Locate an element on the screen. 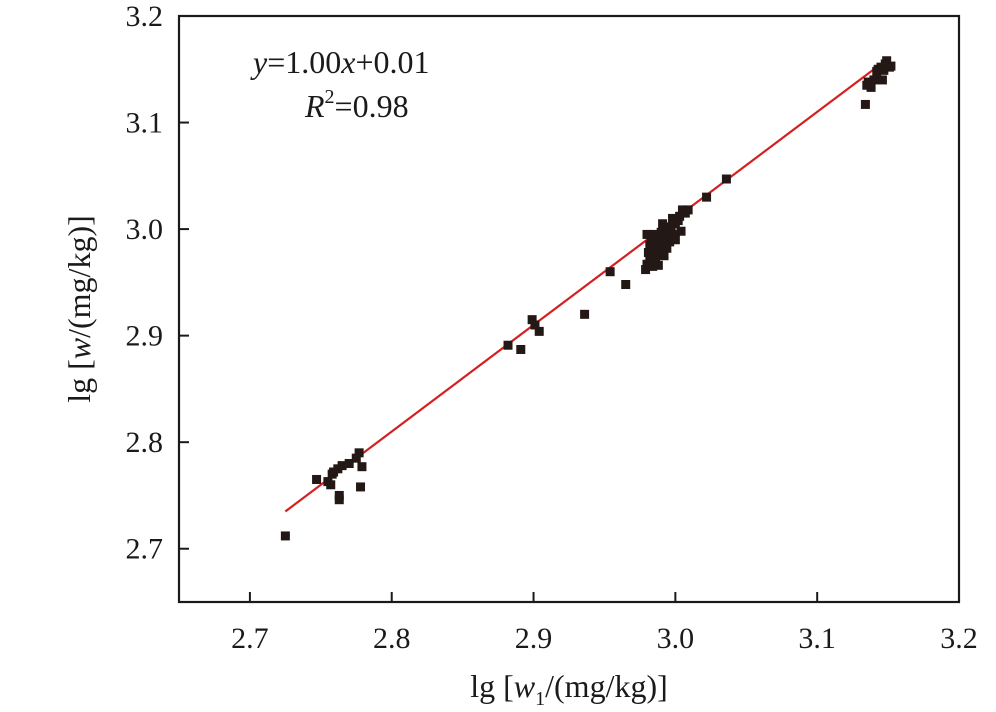 Image resolution: width=996 pixels, height=712 pixels. y-tick-label: 3.2 is located at coordinates (145, 16).